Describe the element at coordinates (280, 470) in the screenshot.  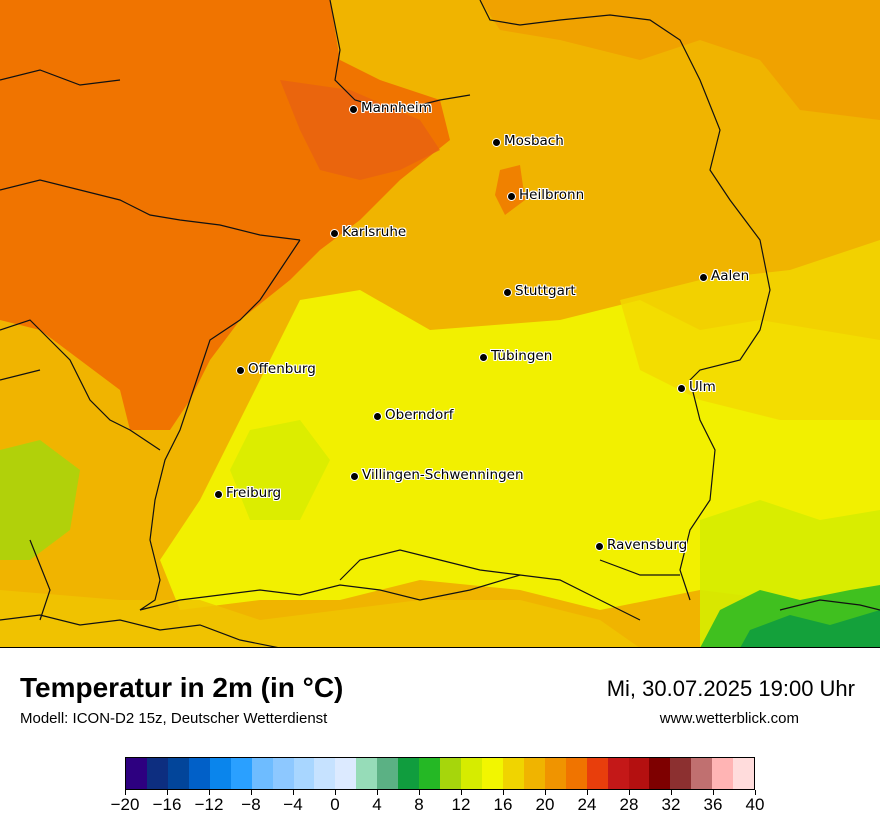
I see `cool-area-blackforest` at that location.